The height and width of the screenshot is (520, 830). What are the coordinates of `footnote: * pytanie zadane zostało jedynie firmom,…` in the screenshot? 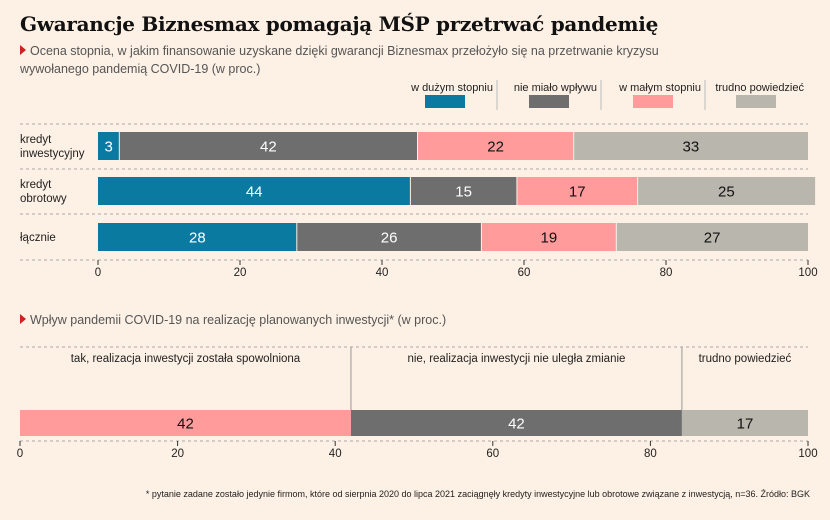 It's located at (477, 494).